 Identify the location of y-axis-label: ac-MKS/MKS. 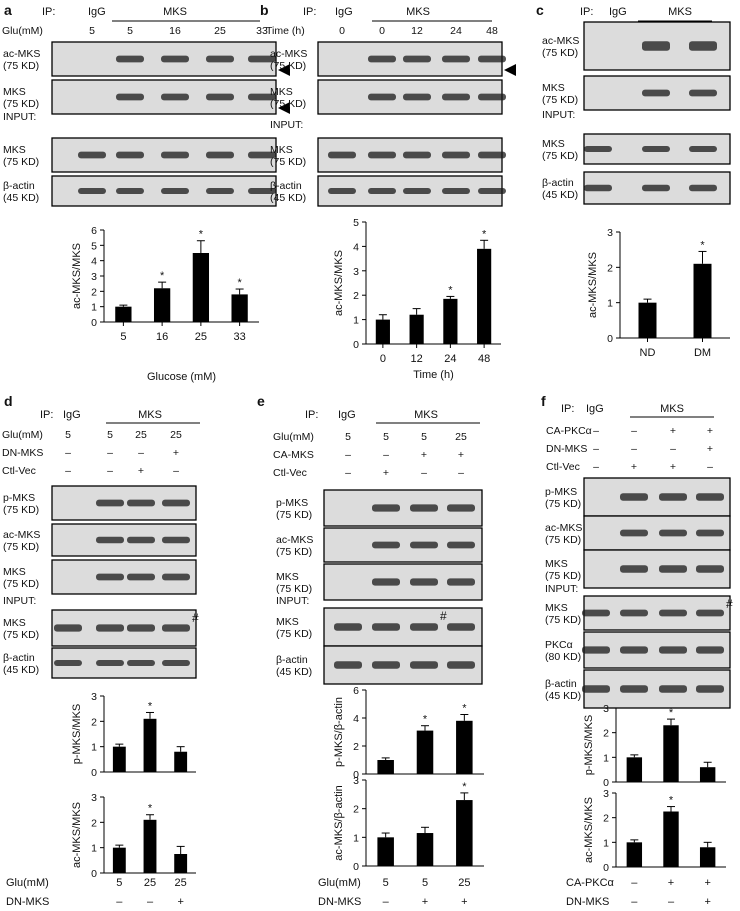
(77, 276).